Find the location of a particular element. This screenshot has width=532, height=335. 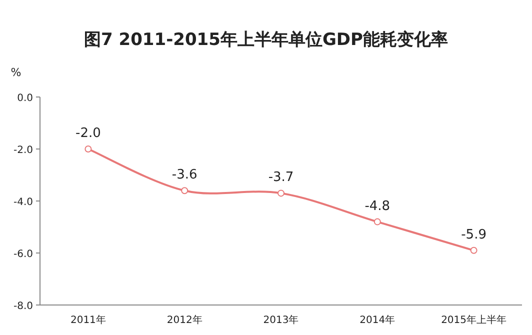

y-axis-title: % is located at coordinates (16, 72).